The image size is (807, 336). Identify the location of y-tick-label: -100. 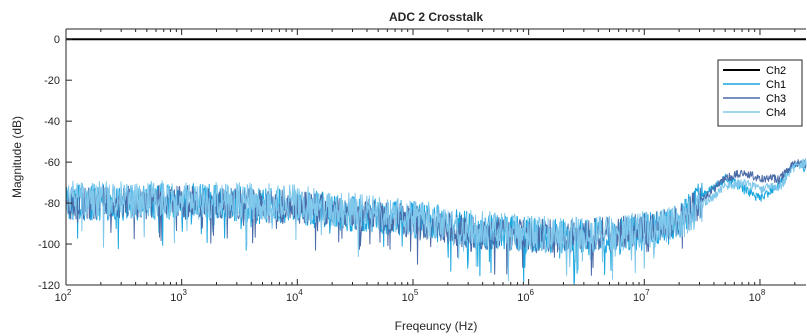
(49, 245).